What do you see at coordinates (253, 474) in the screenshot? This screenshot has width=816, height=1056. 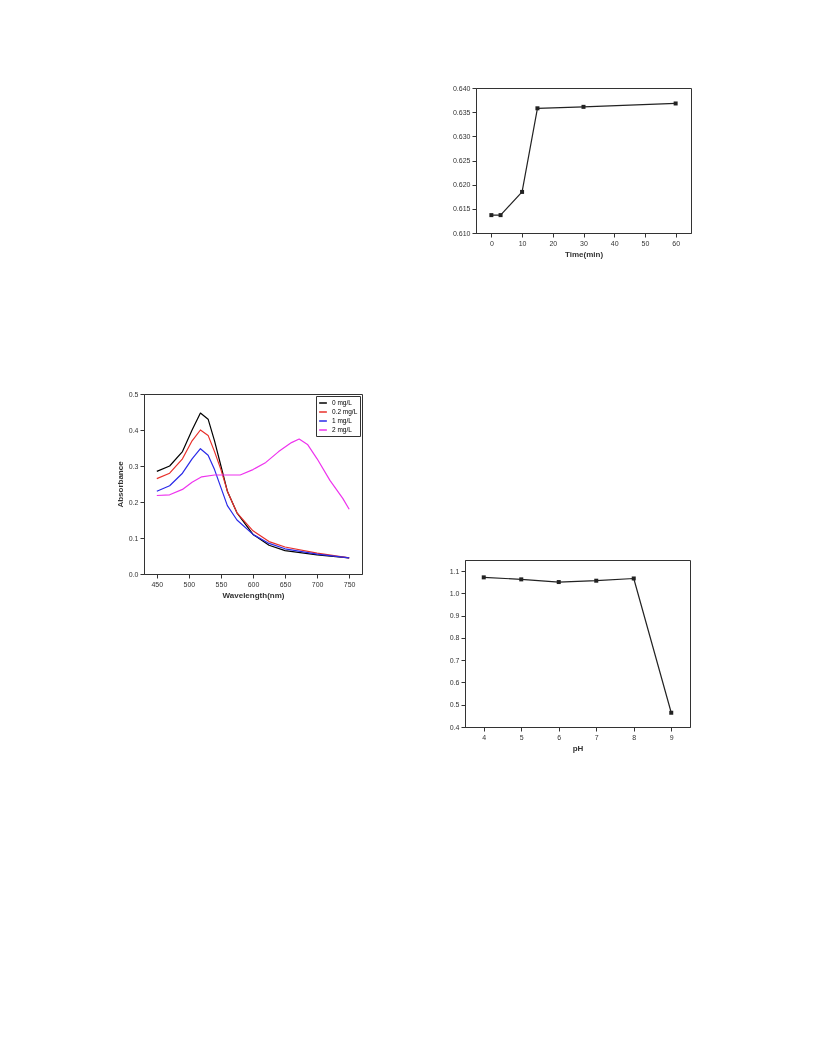 I see `line-series` at bounding box center [253, 474].